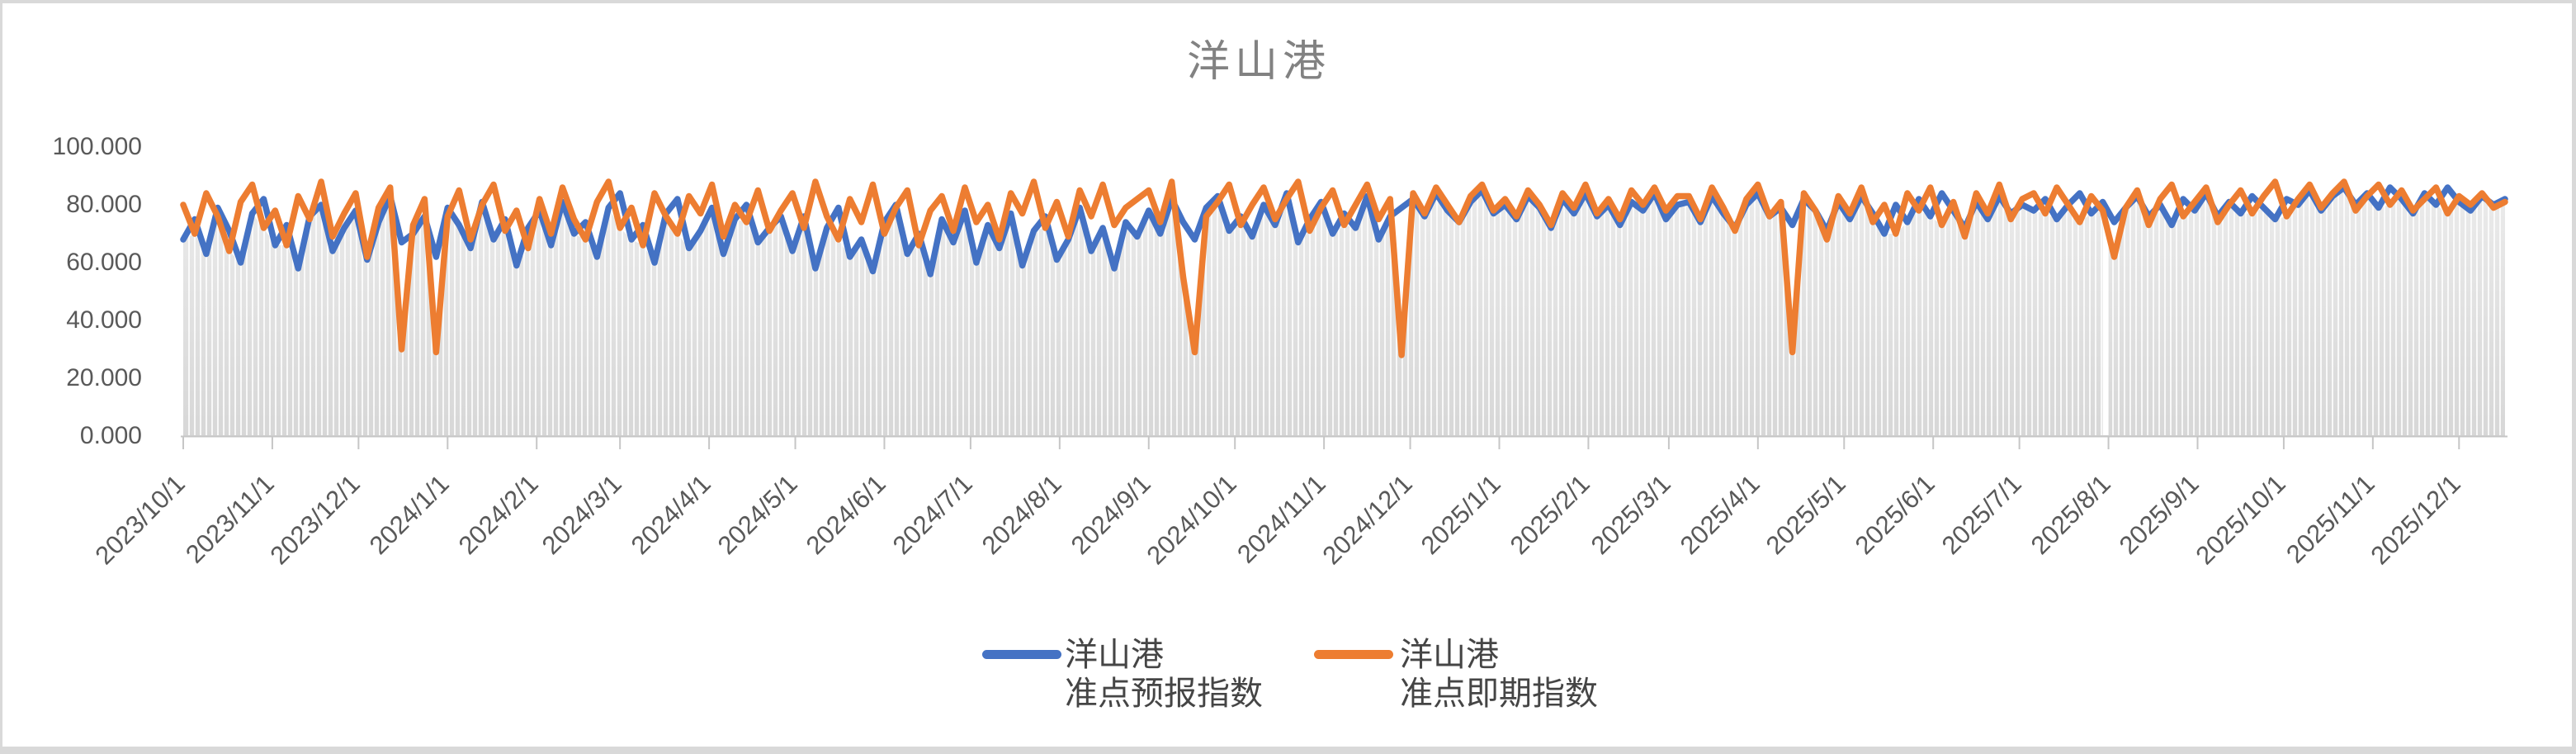 The width and height of the screenshot is (2576, 754). I want to click on y-axis-label: 60.000, so click(104, 262).